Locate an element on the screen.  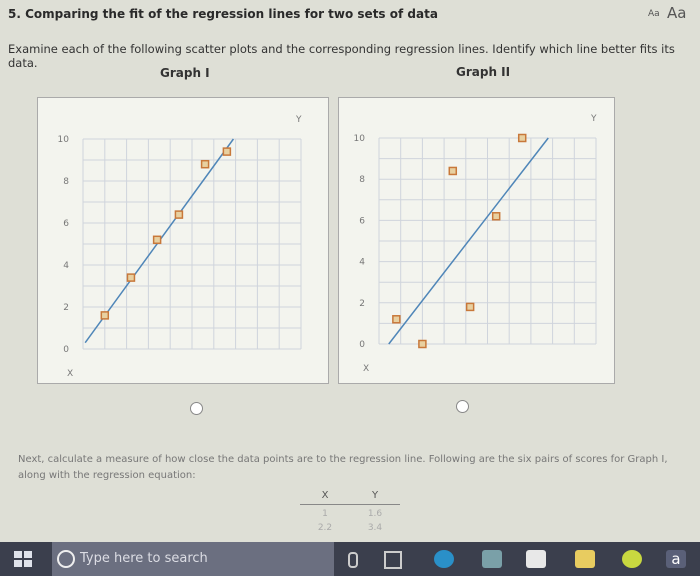
task-view-icon is located at coordinates (393, 560).